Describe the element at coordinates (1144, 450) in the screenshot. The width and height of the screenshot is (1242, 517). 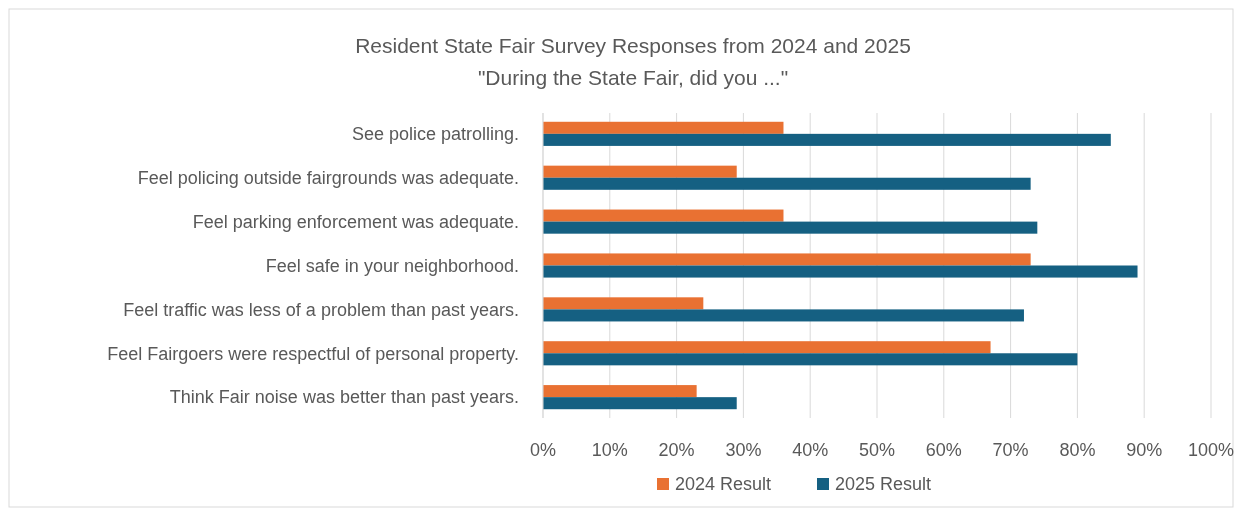
I see `x-tick-label: 90%` at that location.